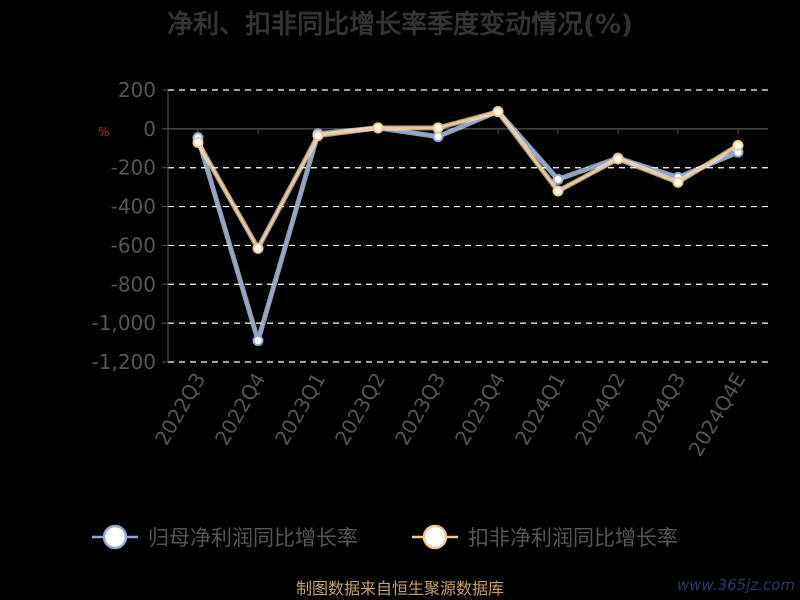 This screenshot has width=800, height=600. I want to click on y-tick-label: -400, so click(133, 207).